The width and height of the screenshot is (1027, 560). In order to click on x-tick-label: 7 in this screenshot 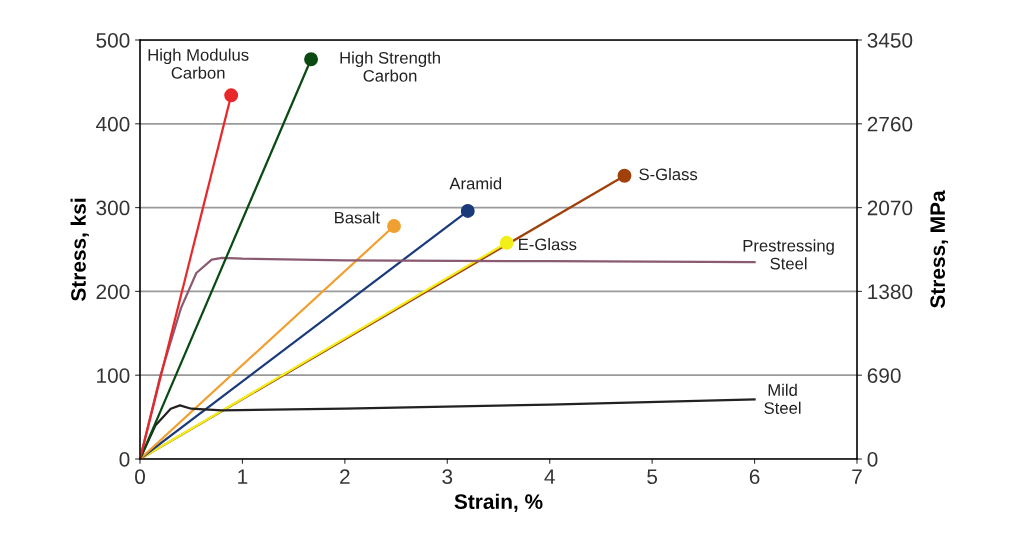, I will do `click(857, 476)`.